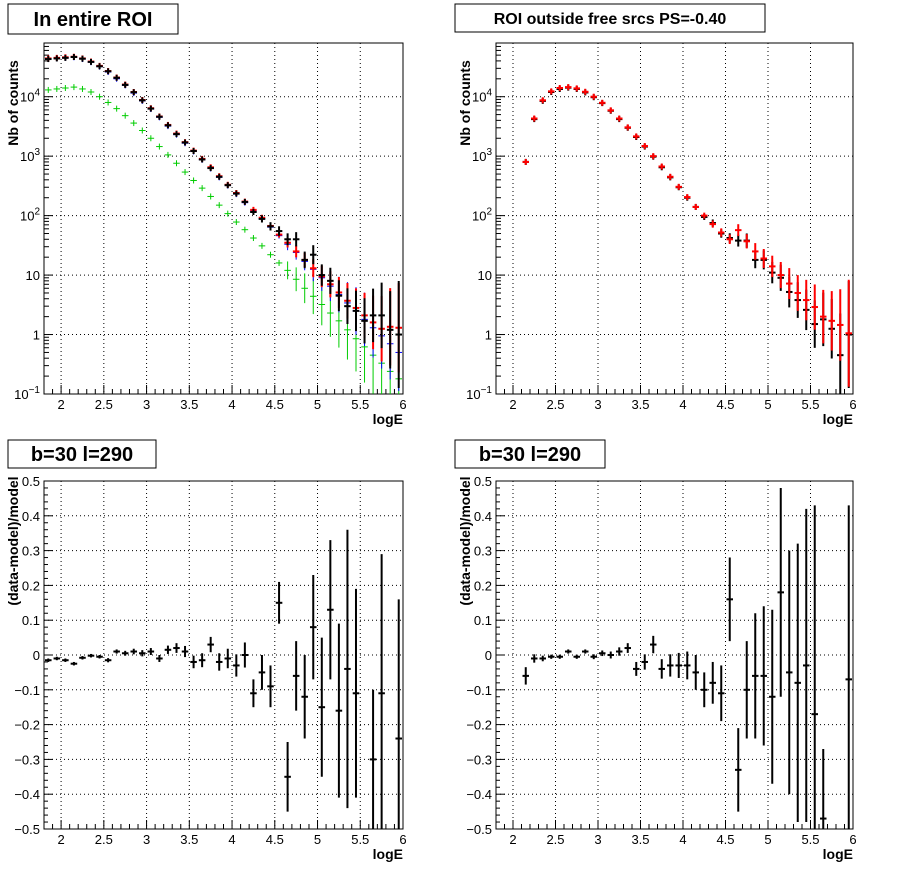 The width and height of the screenshot is (898, 875). I want to click on y-tick-label: −0.4, so click(27, 794).